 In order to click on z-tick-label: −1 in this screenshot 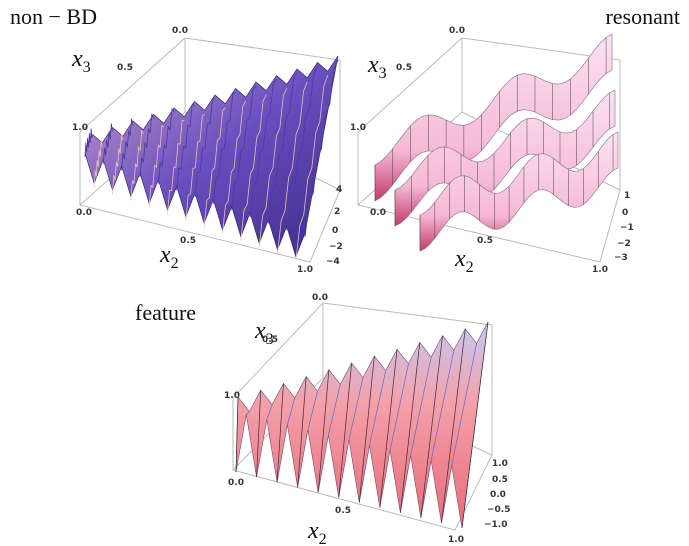, I will do `click(627, 228)`.